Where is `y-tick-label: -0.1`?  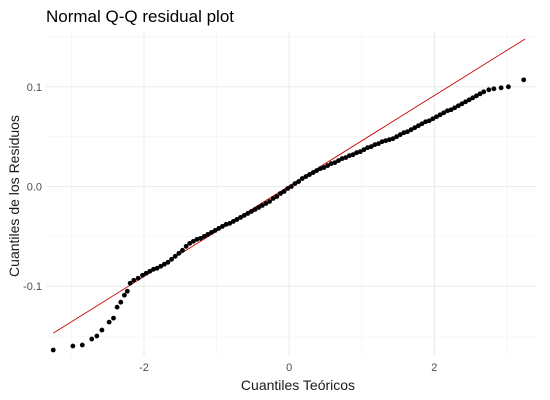 y-tick-label: -0.1 is located at coordinates (32, 287).